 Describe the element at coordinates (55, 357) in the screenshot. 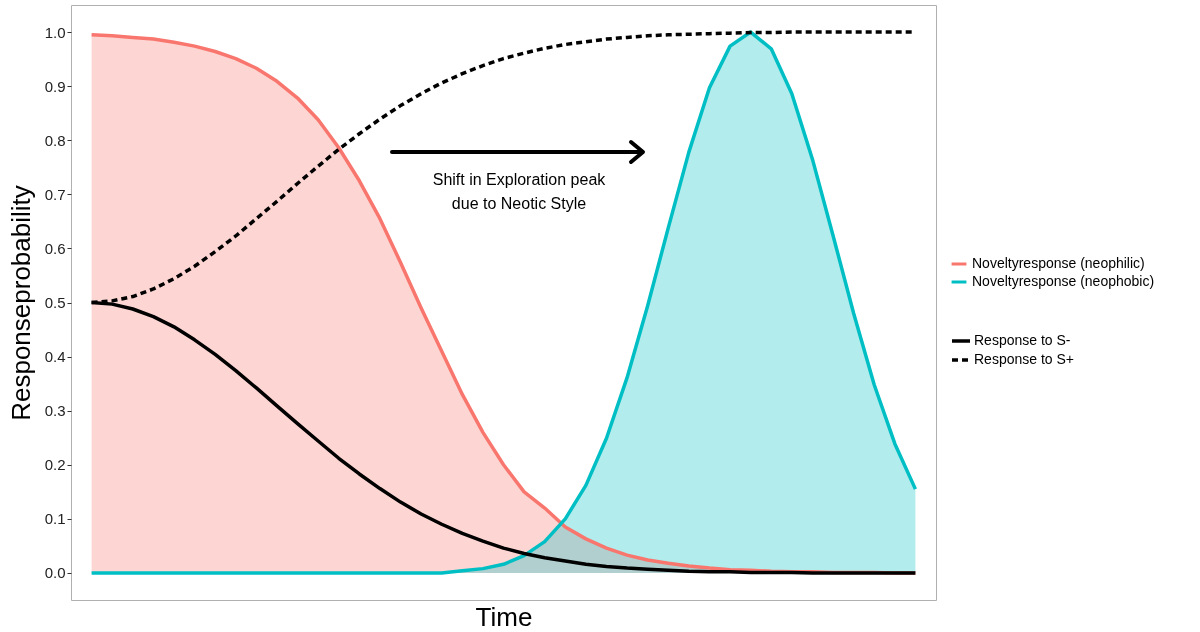

I see `y-tick-label: 0.4` at that location.